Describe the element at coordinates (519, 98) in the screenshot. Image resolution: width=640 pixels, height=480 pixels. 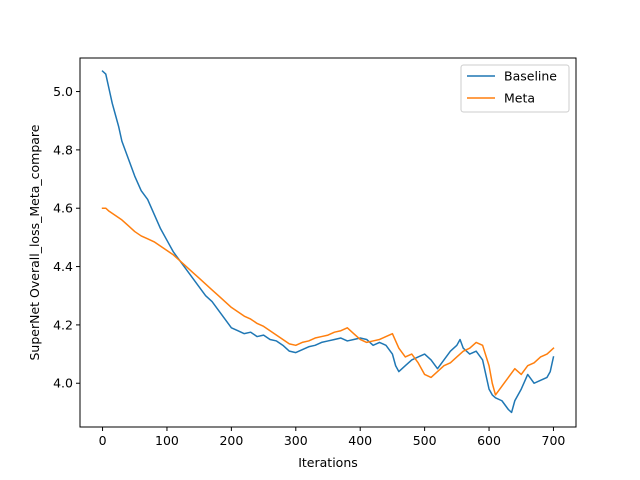
I see `legend-label-meta: Meta` at that location.